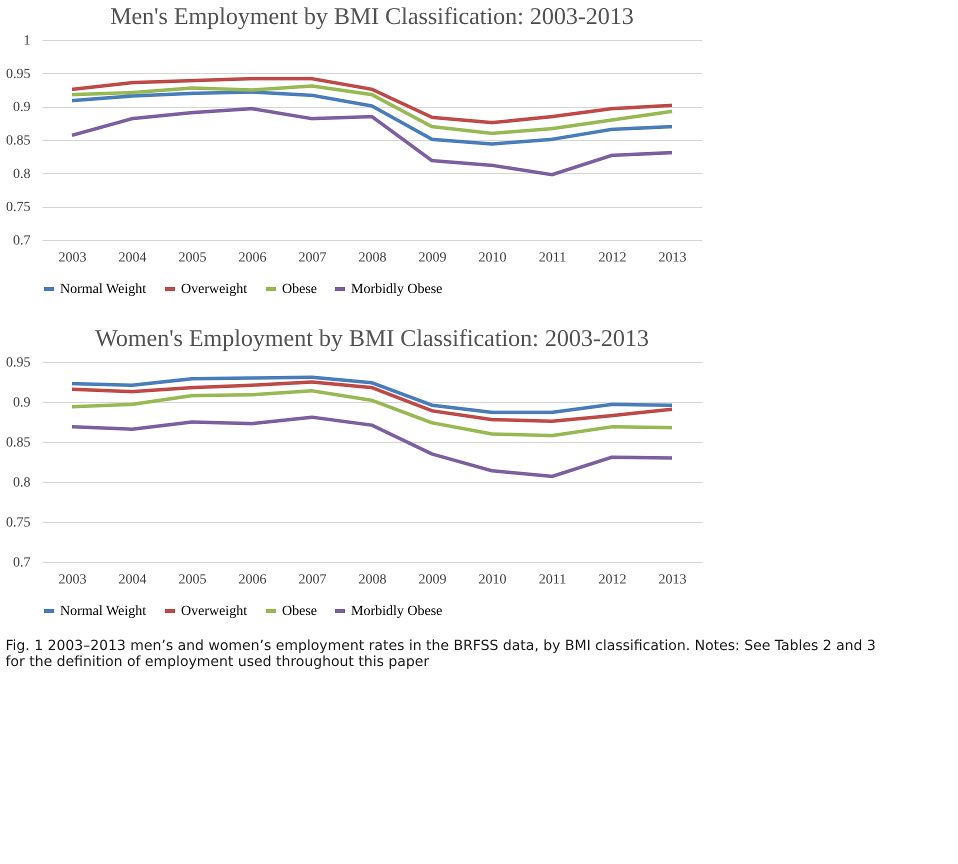 The width and height of the screenshot is (958, 864). Describe the element at coordinates (372, 17) in the screenshot. I see `chart-title: Men's Employment by BMI Classification: 2003-2013` at that location.